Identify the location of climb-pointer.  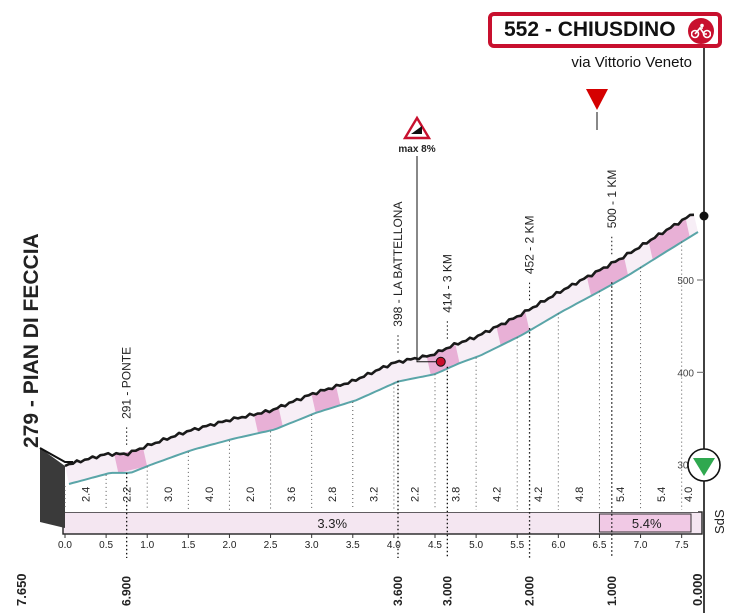
(428, 259).